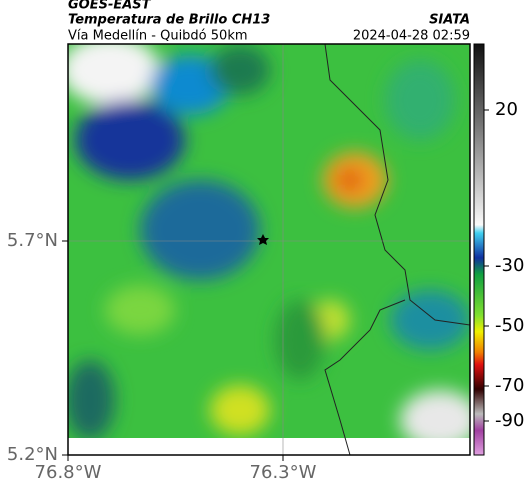  What do you see at coordinates (411, 36) in the screenshot?
I see `datetime: 2024-04-28 02:59` at bounding box center [411, 36].